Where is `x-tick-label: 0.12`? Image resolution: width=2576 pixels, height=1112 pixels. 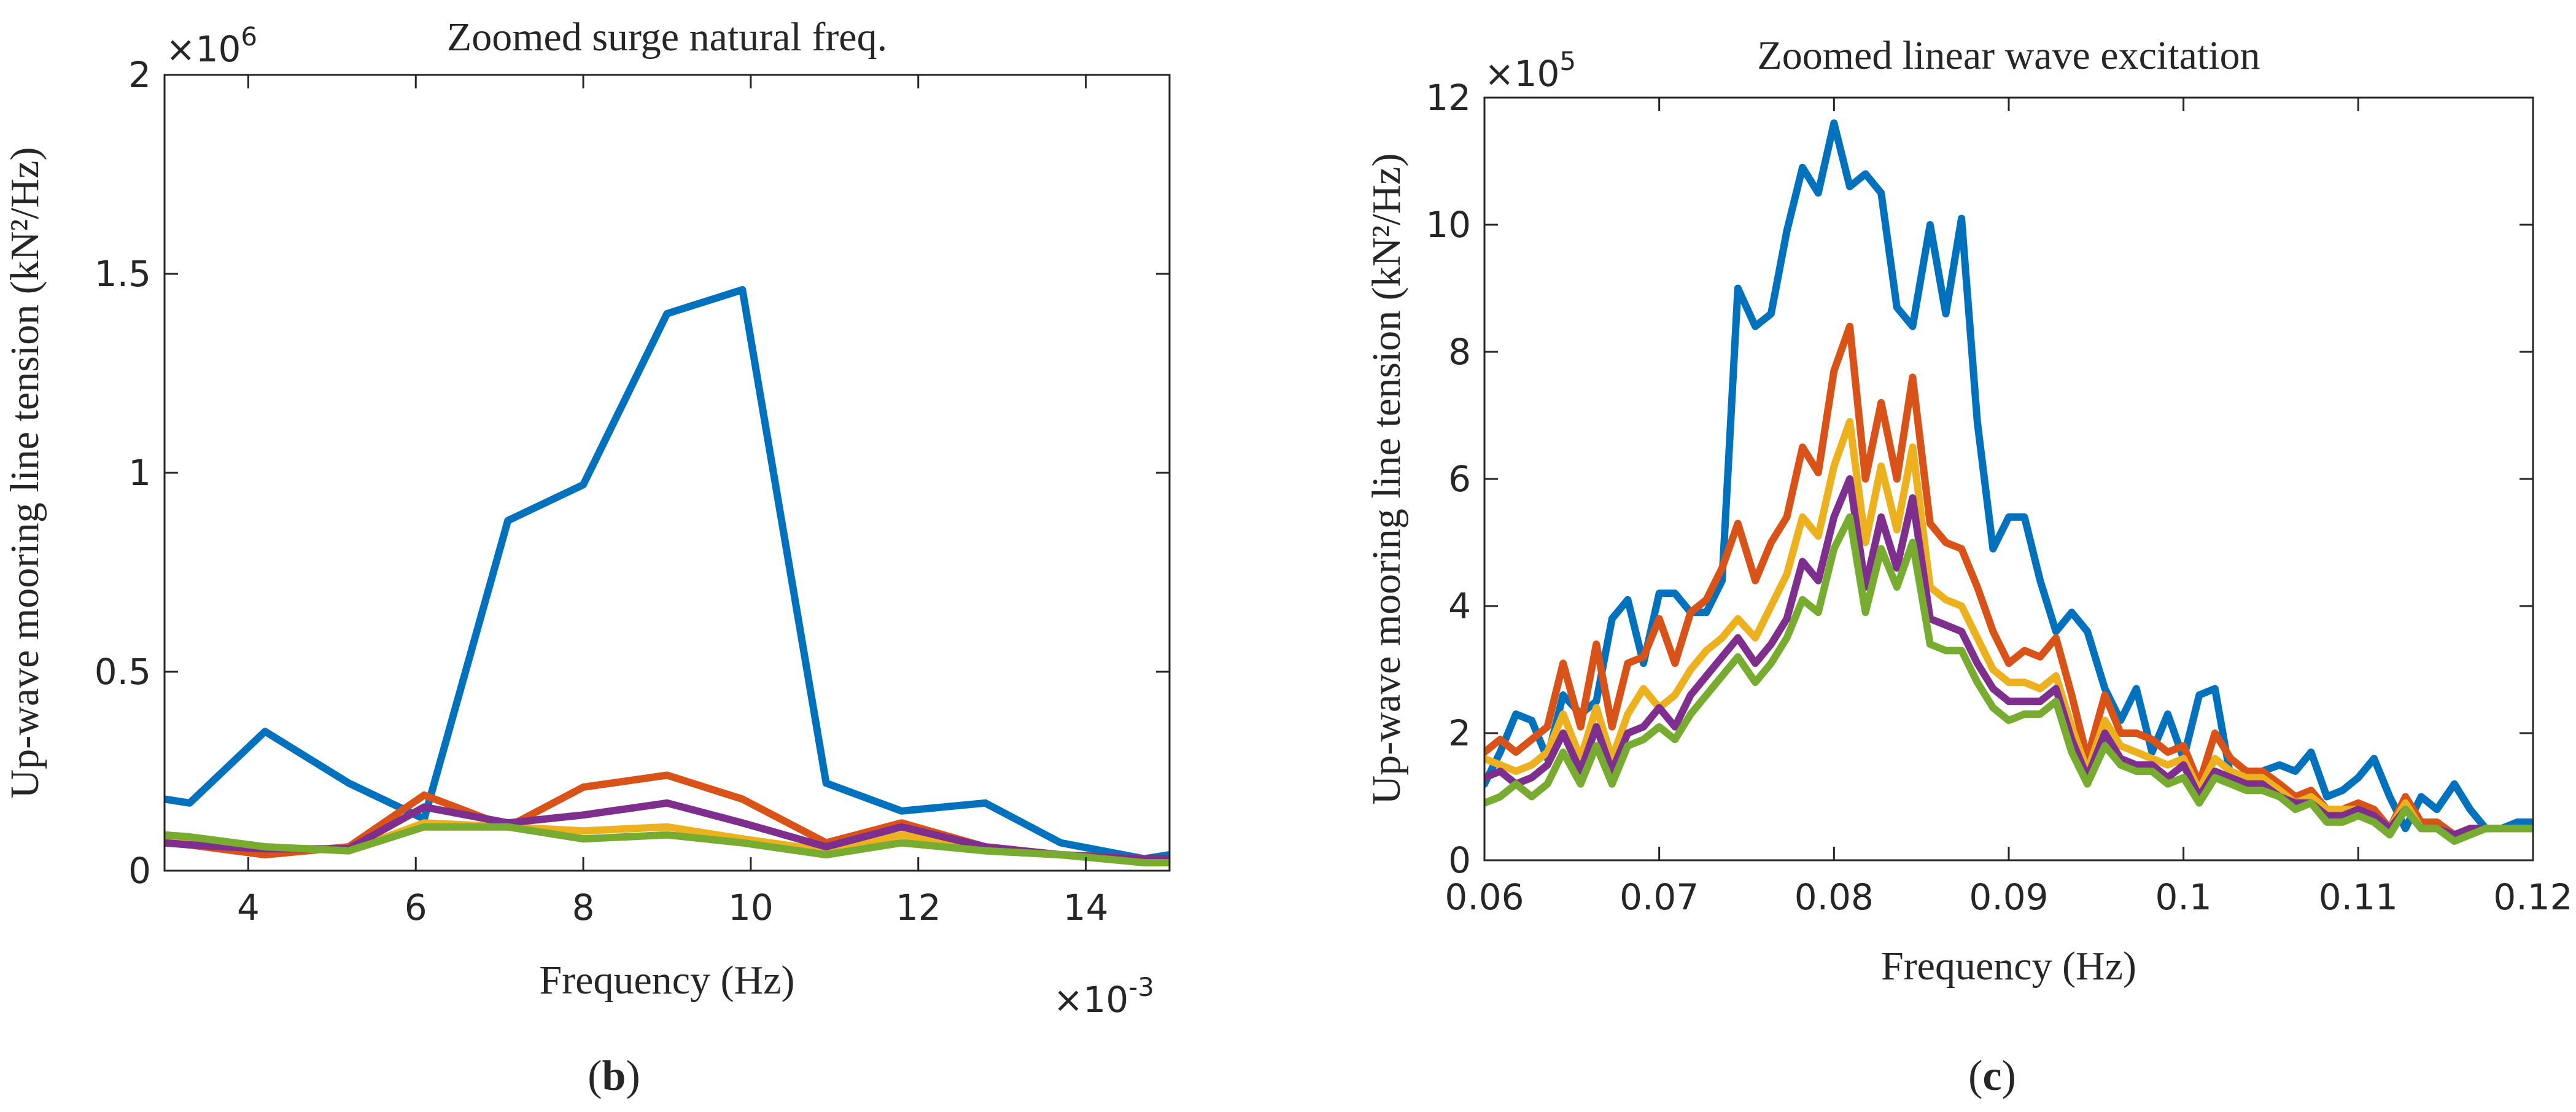 x-tick-label: 0.12 is located at coordinates (2532, 897).